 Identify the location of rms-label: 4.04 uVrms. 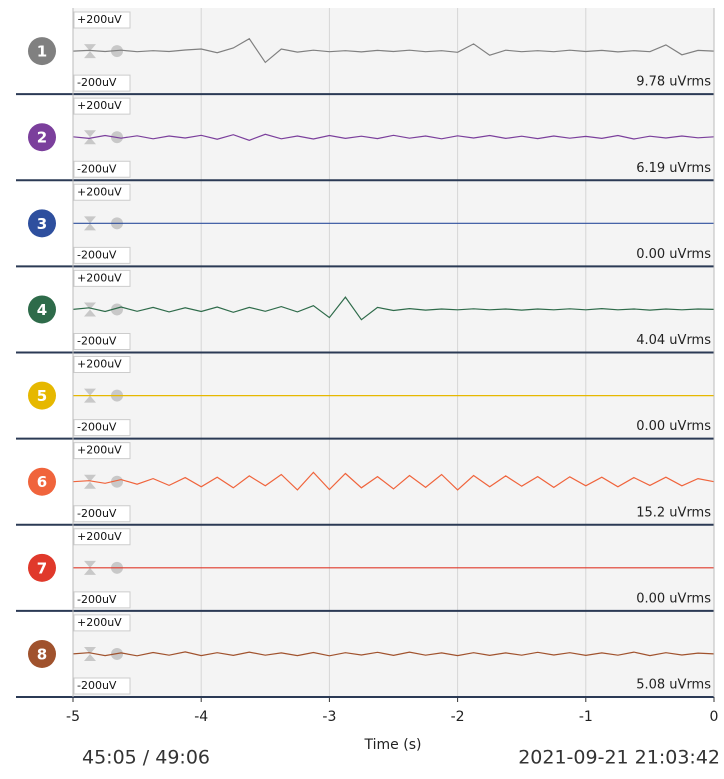
(673, 340).